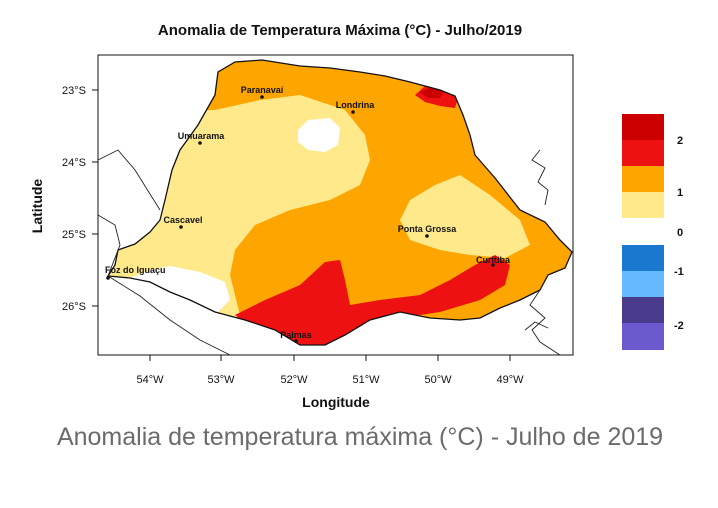 The width and height of the screenshot is (718, 508). What do you see at coordinates (181, 227) in the screenshot?
I see `city-dot-cascavel` at bounding box center [181, 227].